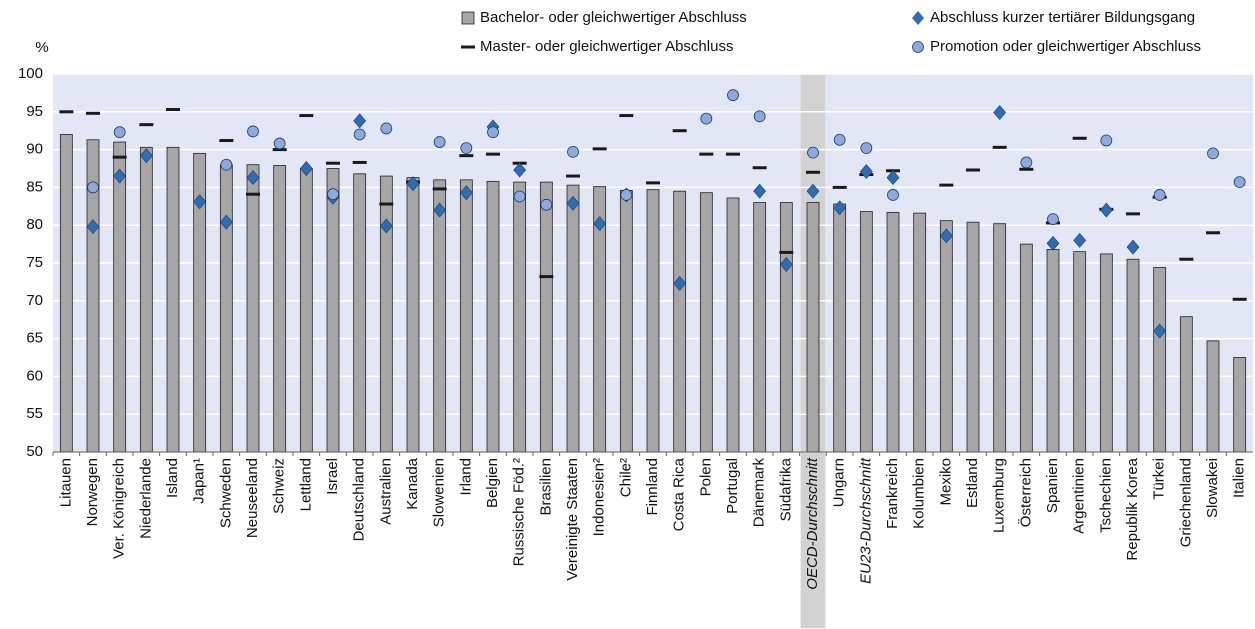 The width and height of the screenshot is (1255, 629). I want to click on x-tick-label: Griechenland, so click(1185, 502).